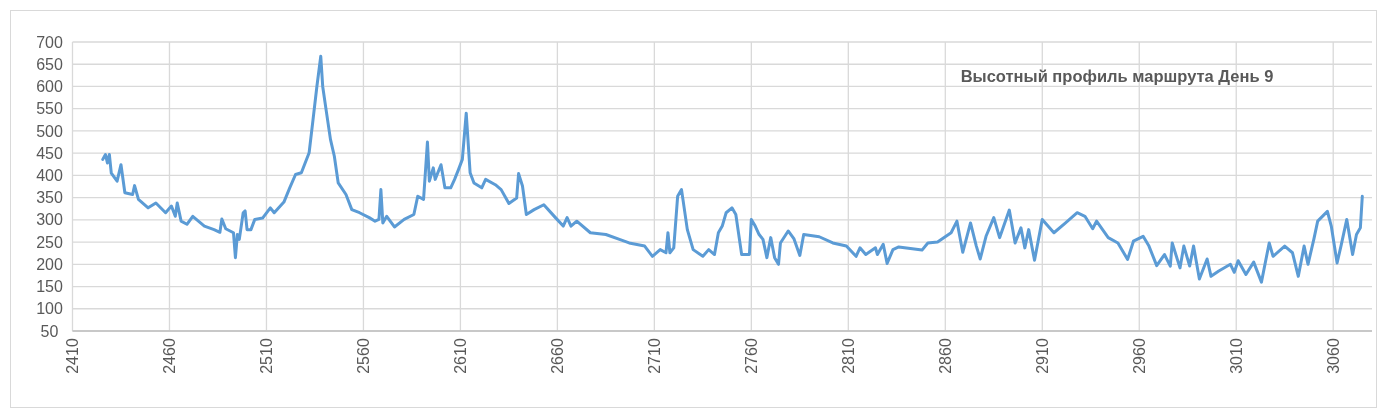 Image resolution: width=1378 pixels, height=409 pixels. I want to click on x-tick-label: 2610, so click(461, 356).